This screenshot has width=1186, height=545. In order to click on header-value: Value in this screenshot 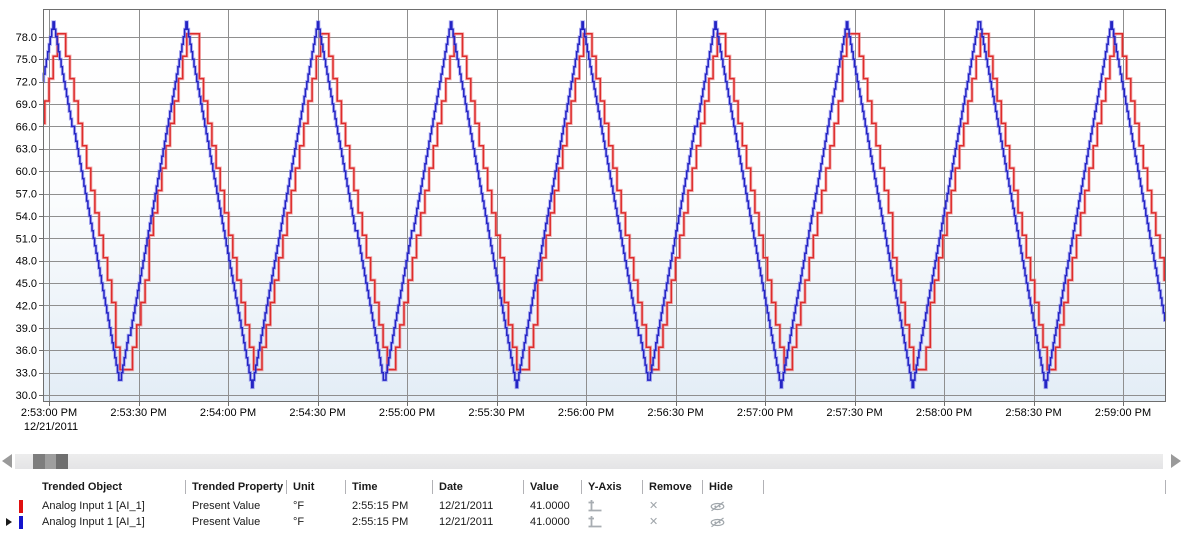, I will do `click(553, 487)`.